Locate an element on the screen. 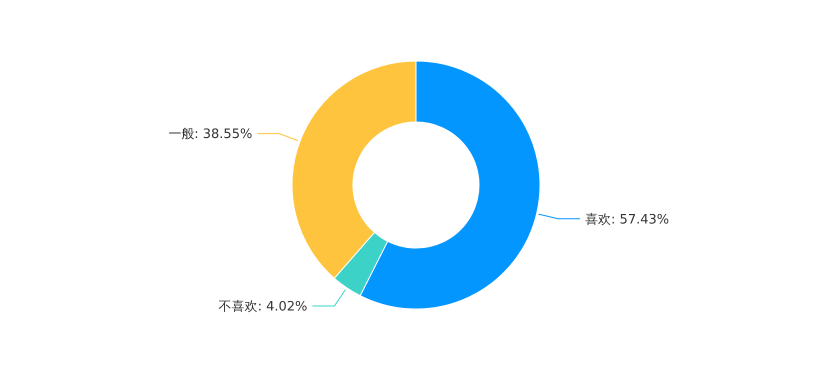 This screenshot has height=369, width=831. slice-label: 喜欢: 57.43% is located at coordinates (627, 220).